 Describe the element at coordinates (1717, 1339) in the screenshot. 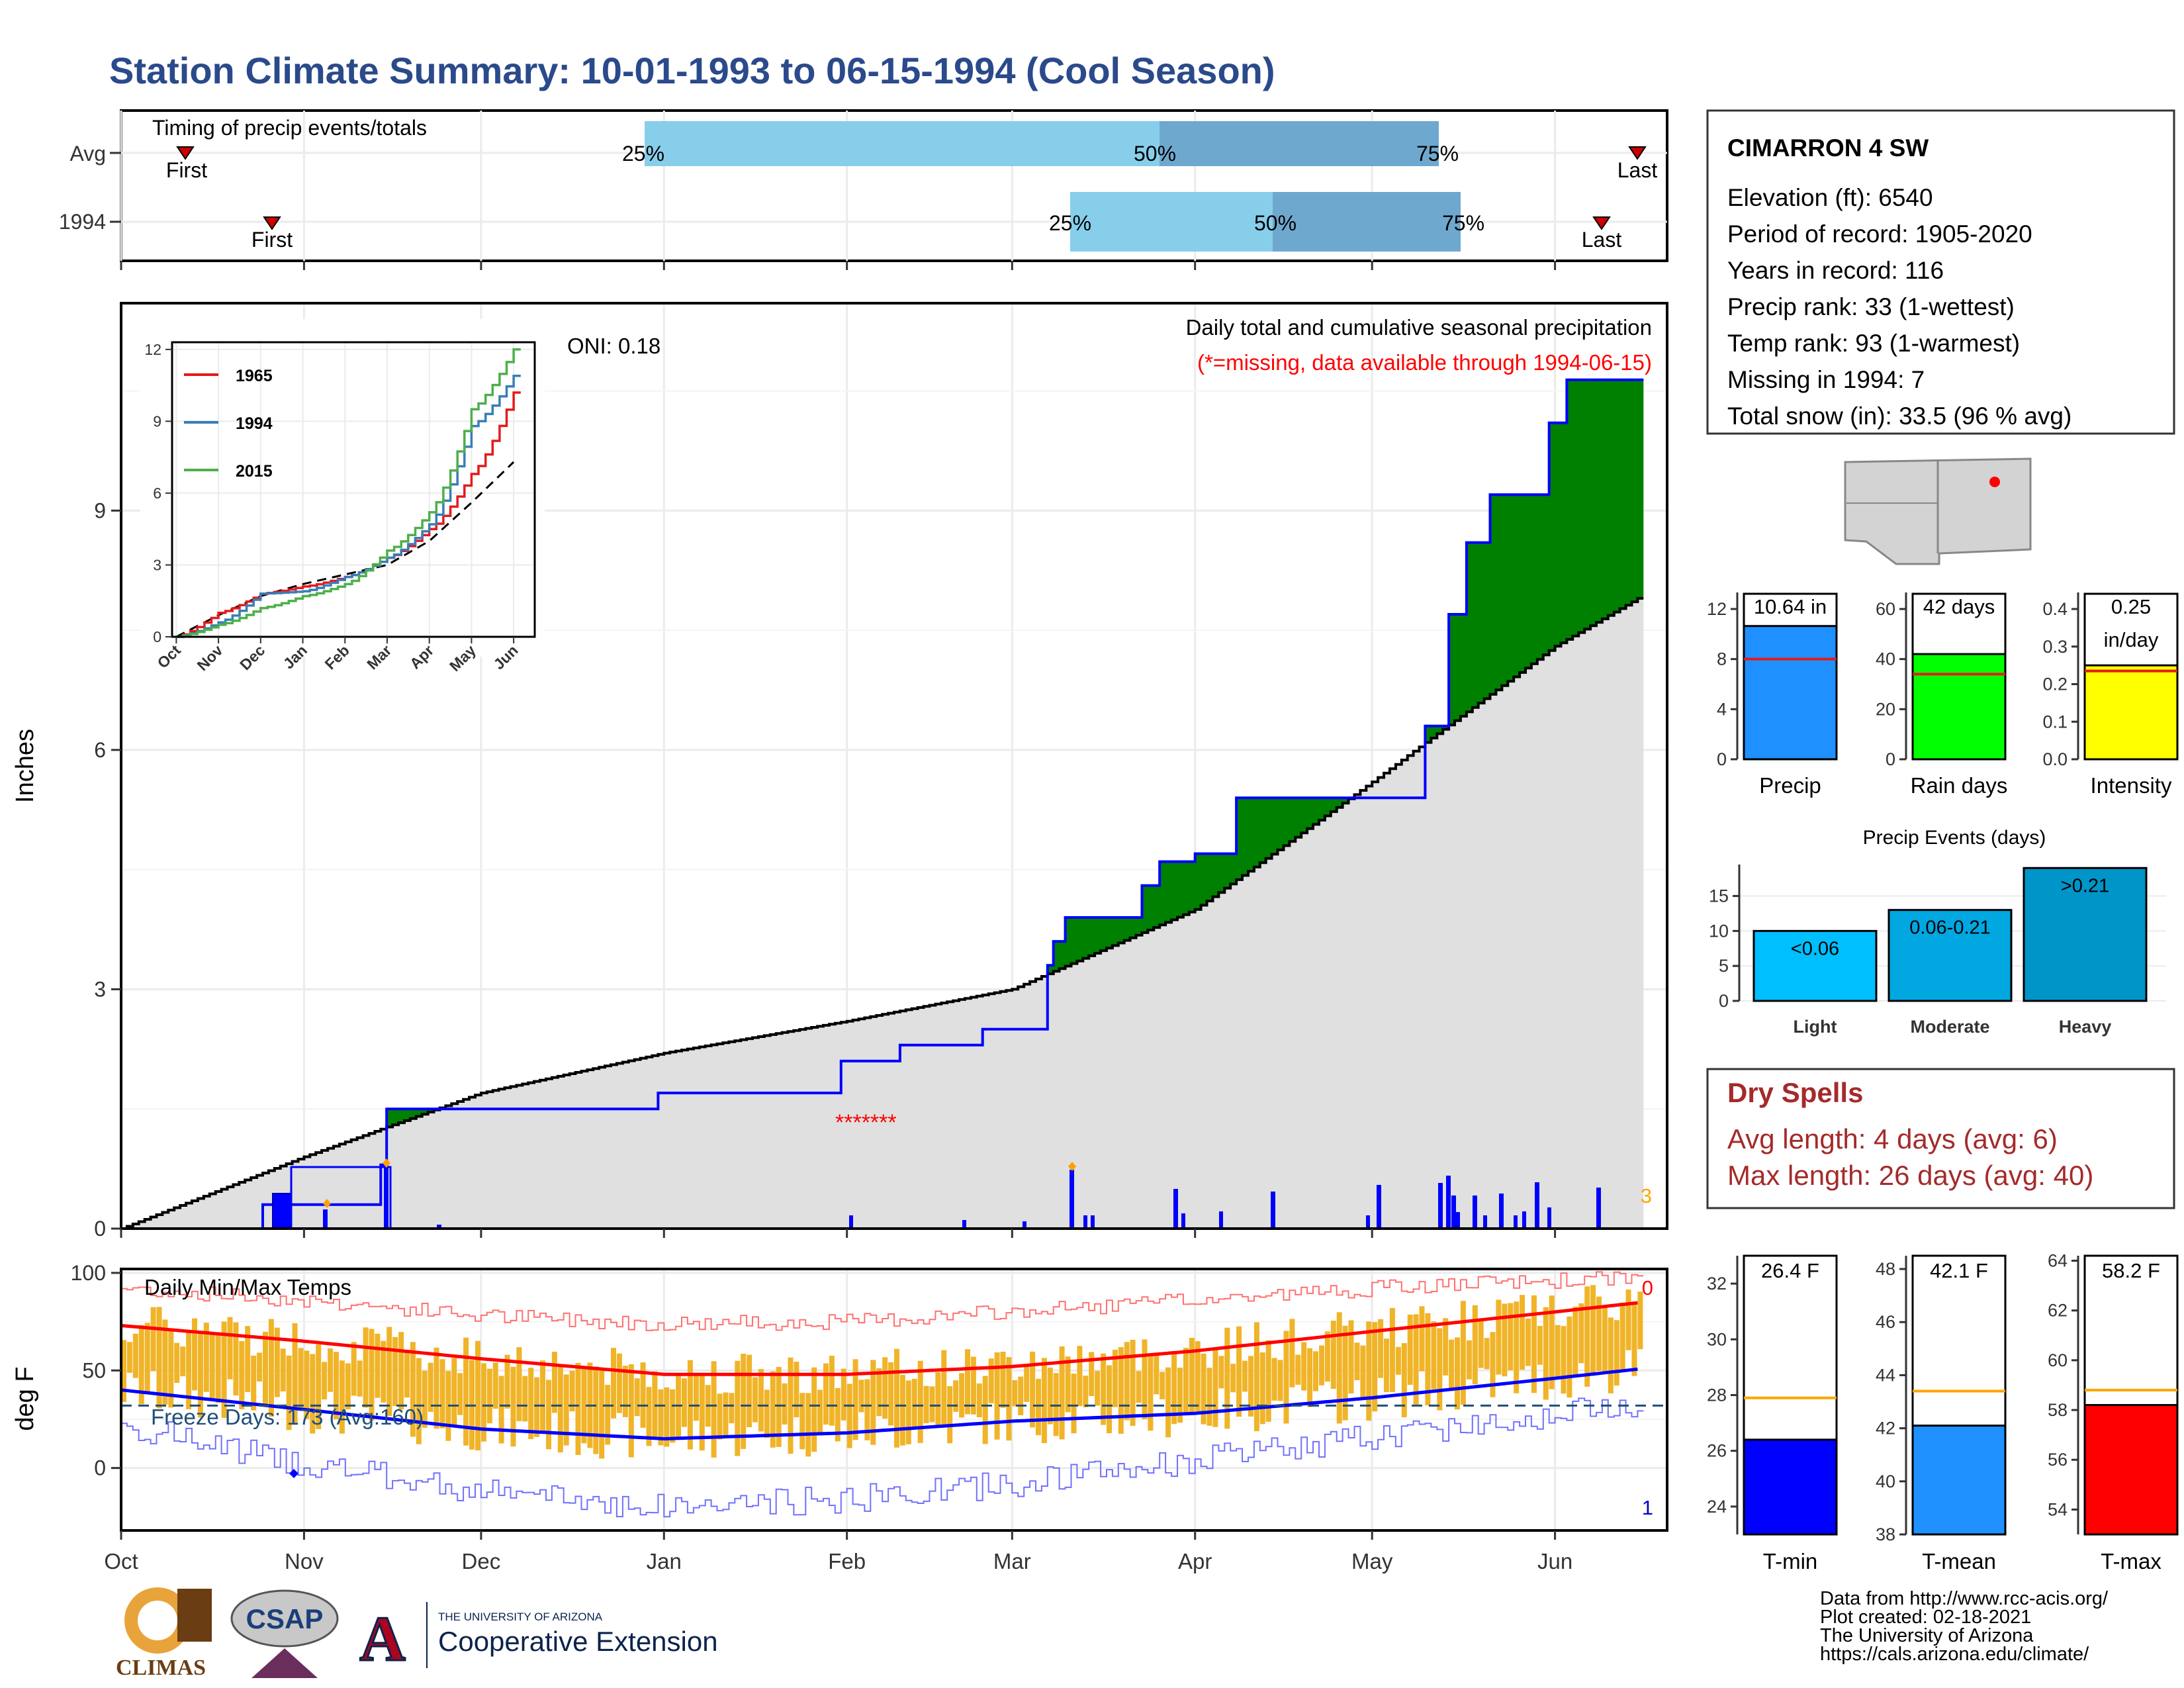

I see `svg-text: 30` at that location.